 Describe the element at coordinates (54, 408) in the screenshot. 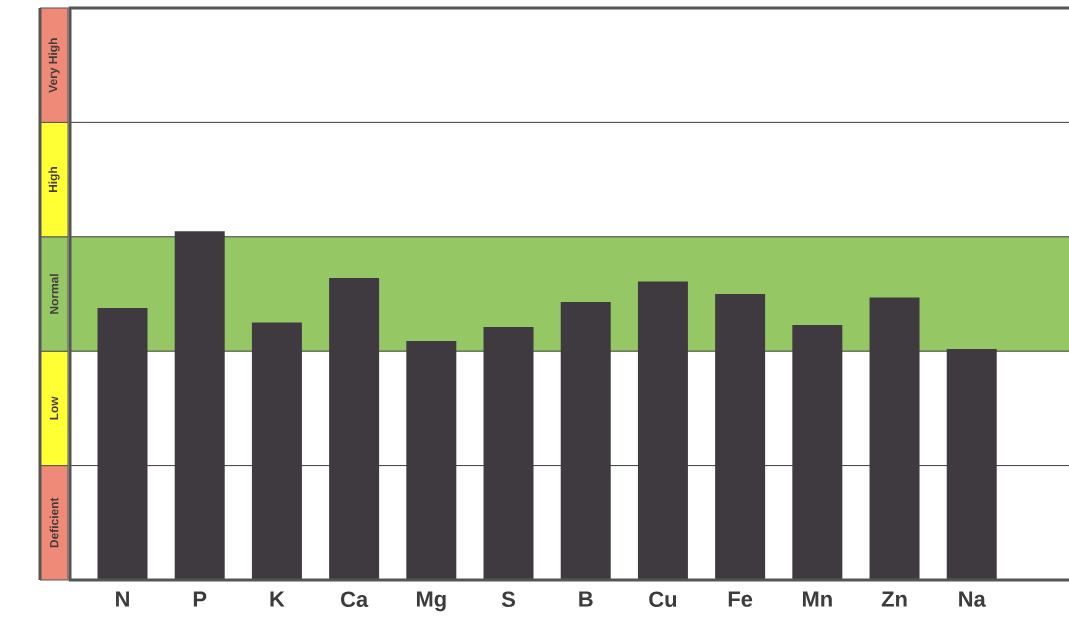

I see `text: Low` at that location.